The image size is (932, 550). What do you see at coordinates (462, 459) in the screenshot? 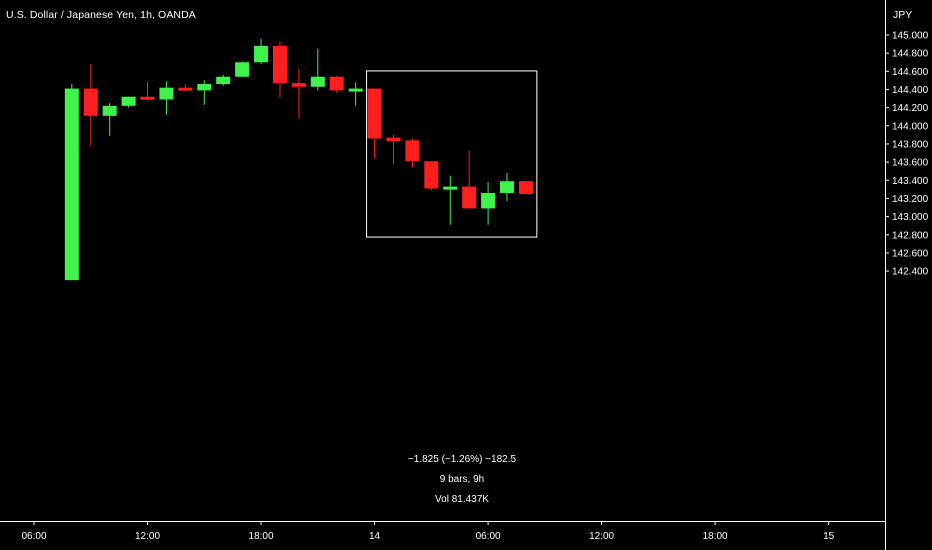
I see `measure-change-label: −1.825 (−1.26%) −182.5` at bounding box center [462, 459].